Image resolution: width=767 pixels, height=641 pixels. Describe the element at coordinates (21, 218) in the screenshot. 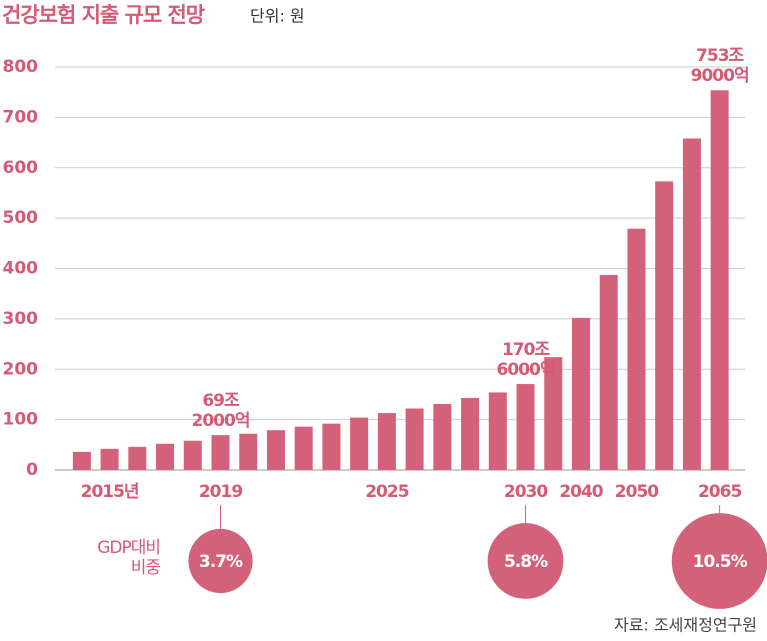

I see `y-tick-label: 500` at that location.